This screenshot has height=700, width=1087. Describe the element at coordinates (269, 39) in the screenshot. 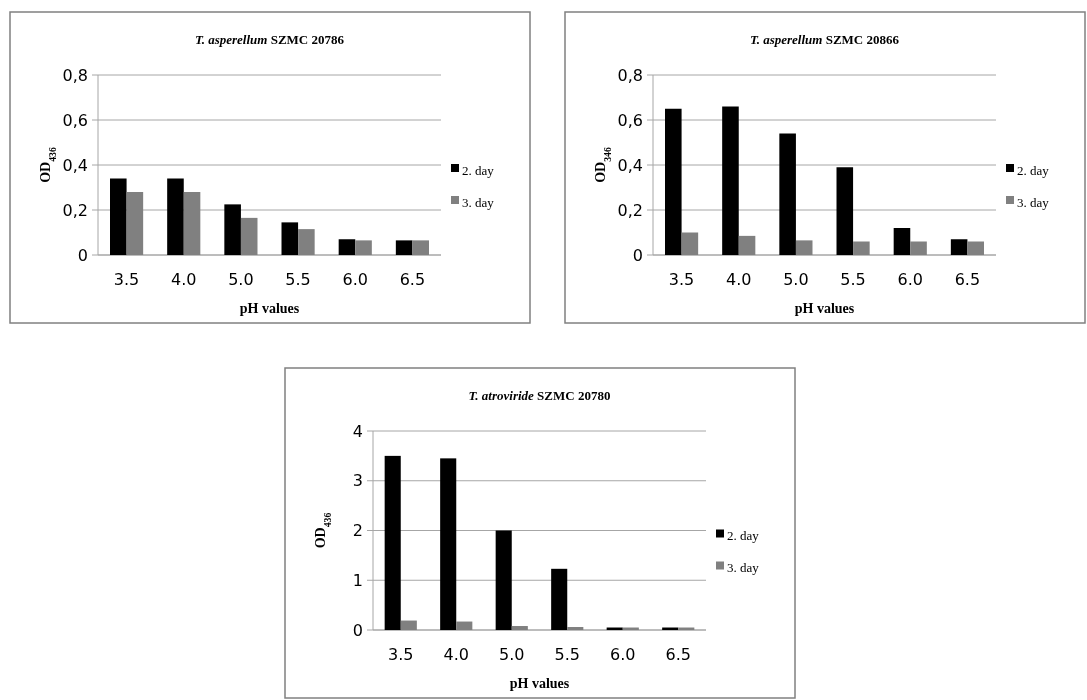

I see `chart-title: T. asperellum SZMC 20786` at that location.